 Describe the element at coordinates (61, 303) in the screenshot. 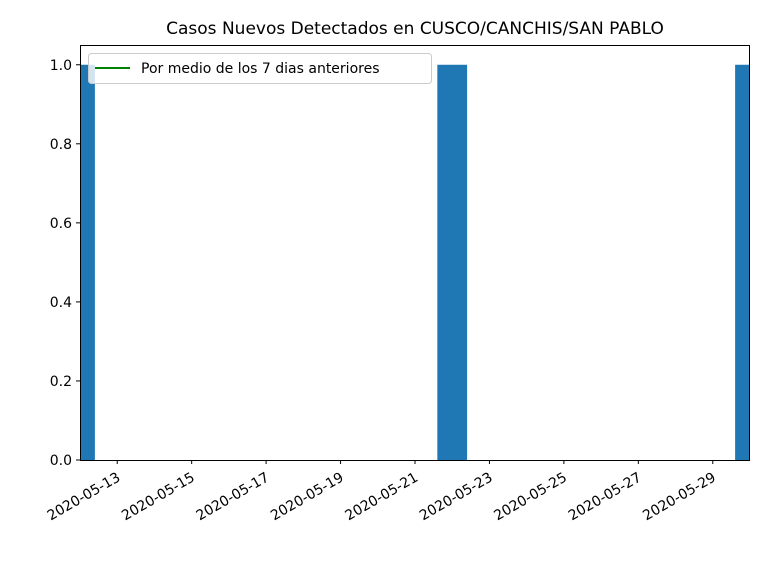

I see `y-tick-label: 0.4` at that location.